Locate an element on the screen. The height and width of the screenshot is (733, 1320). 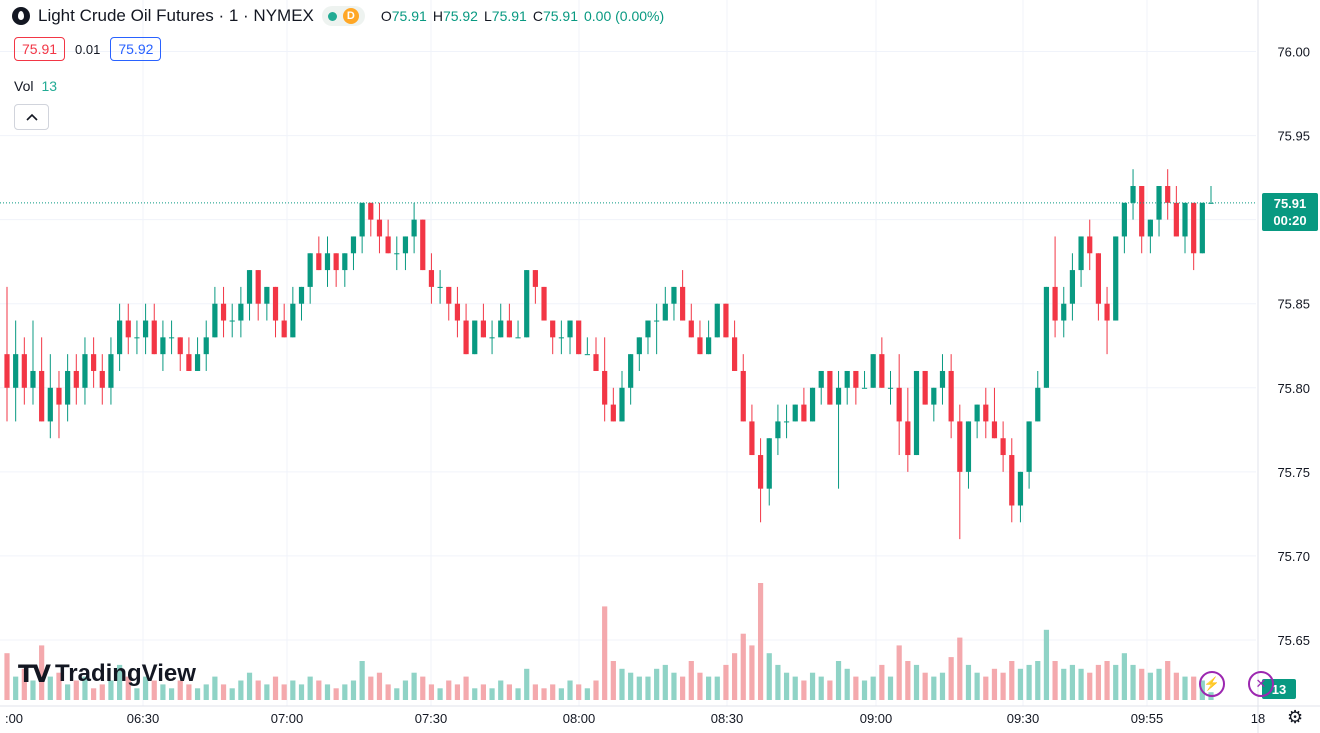
chevron-up-icon is located at coordinates (31, 117).